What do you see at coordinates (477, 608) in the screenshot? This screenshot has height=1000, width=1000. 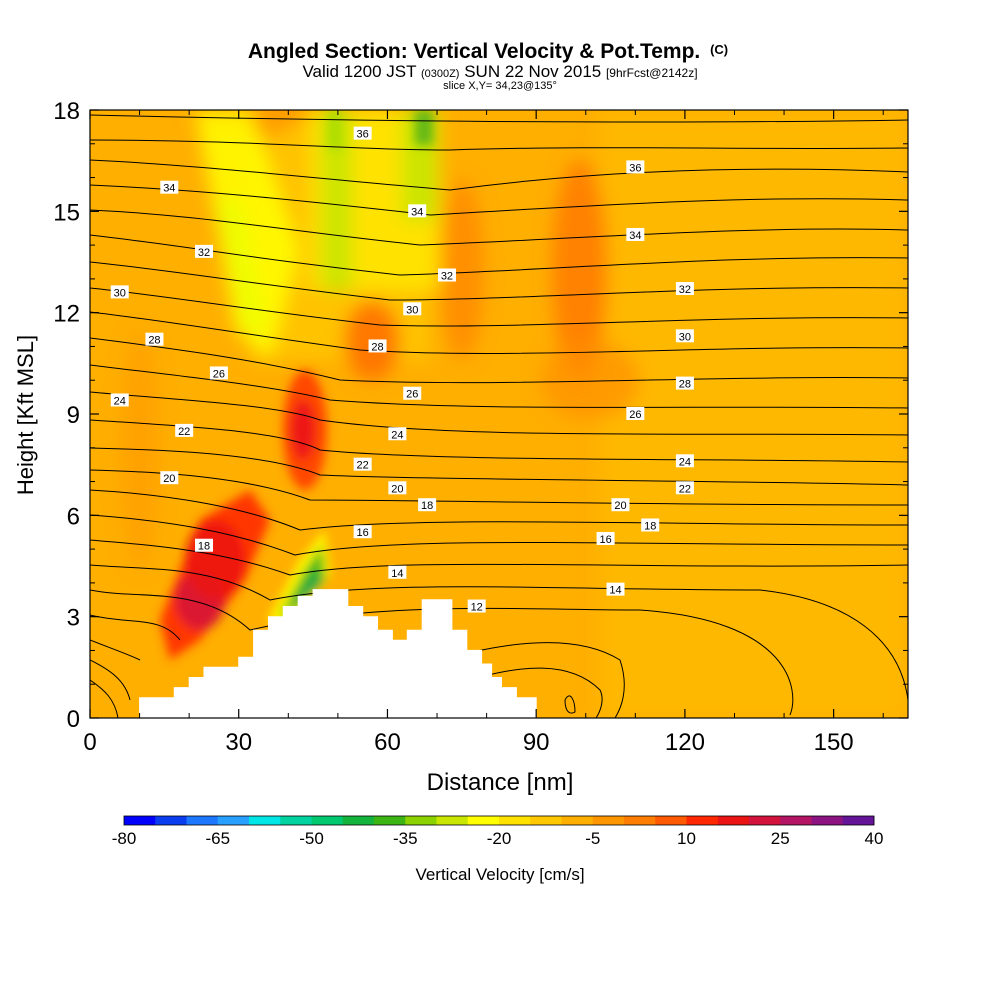 I see `svg-text: 12` at bounding box center [477, 608].